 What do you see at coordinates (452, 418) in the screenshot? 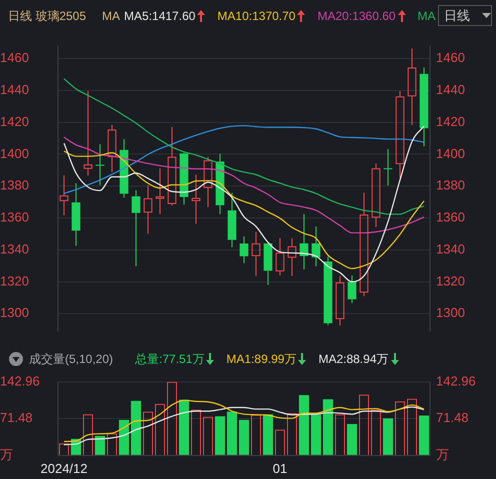
I see `y2-tick-label: 71.48` at bounding box center [452, 418].